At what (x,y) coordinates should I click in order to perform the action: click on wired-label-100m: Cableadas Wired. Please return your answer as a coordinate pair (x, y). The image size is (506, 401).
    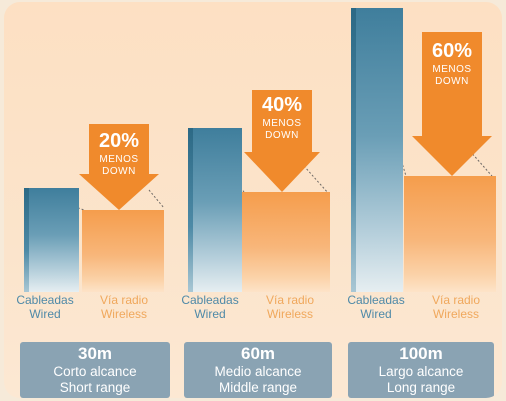
    Looking at the image, I should click on (376, 307).